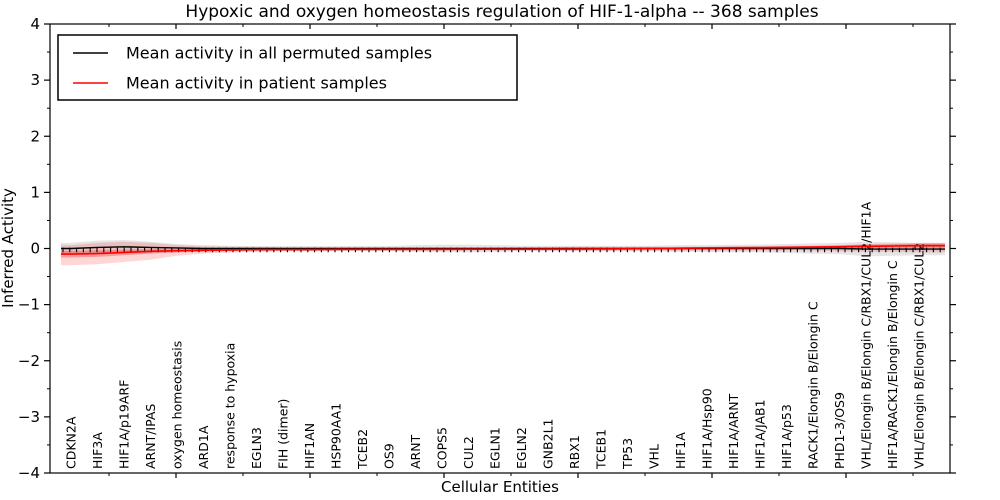  I want to click on y-tick-label: 0, so click(35, 249).